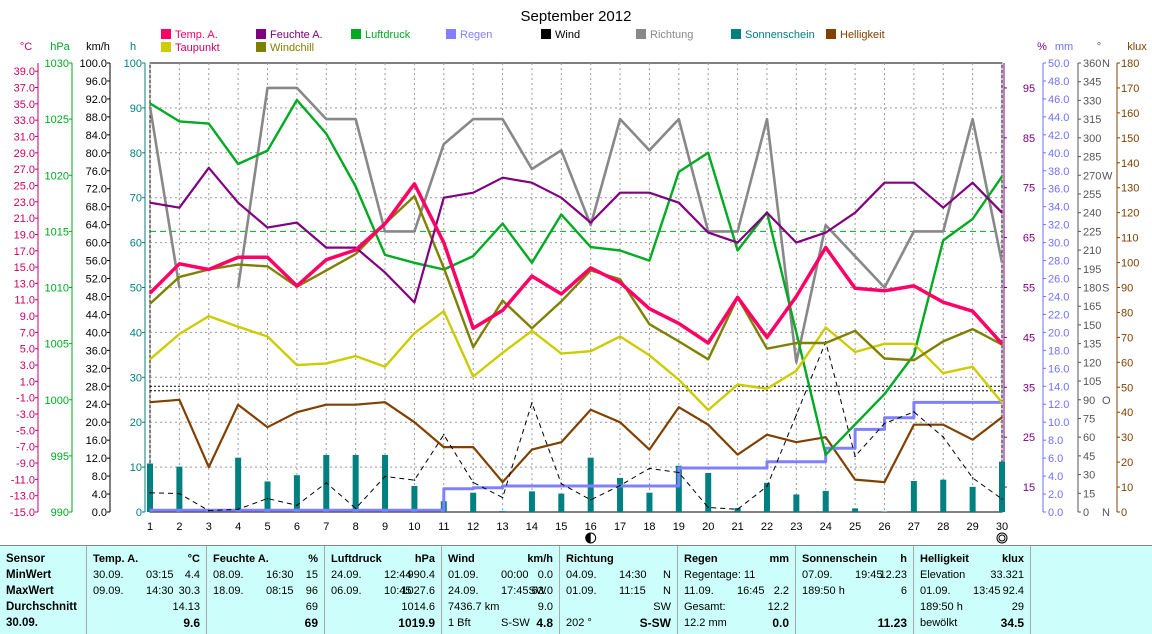 The image size is (1152, 634). What do you see at coordinates (1007, 575) in the screenshot?
I see `cell-value: 33.321` at bounding box center [1007, 575].